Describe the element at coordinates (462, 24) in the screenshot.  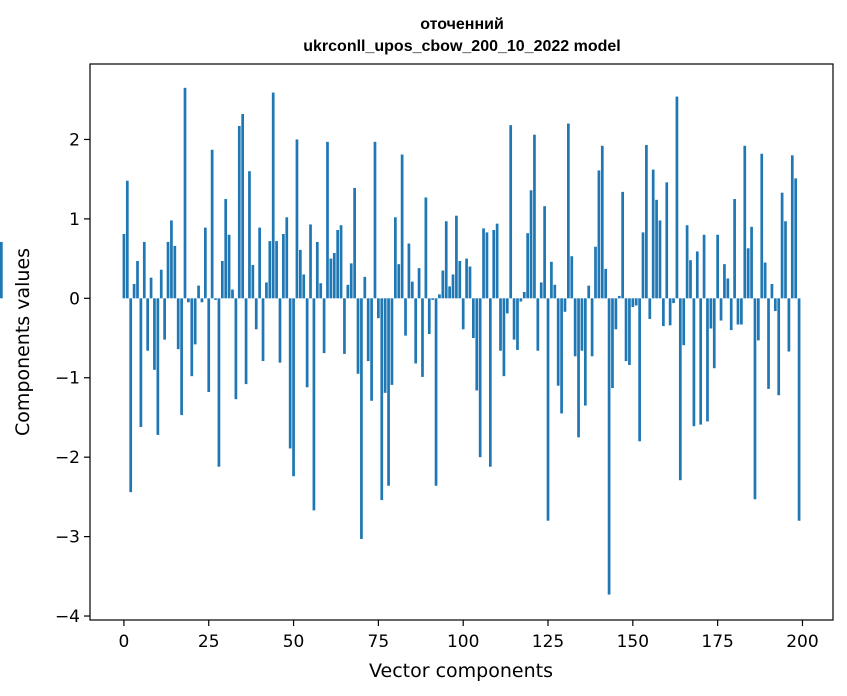
I see `chart-title-line-1: оточенний` at that location.